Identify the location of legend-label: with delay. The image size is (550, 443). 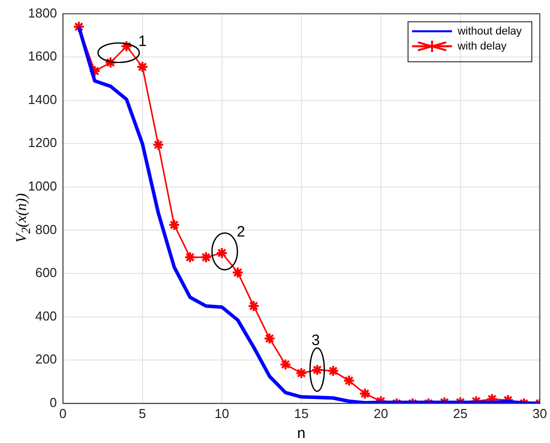
(481, 46).